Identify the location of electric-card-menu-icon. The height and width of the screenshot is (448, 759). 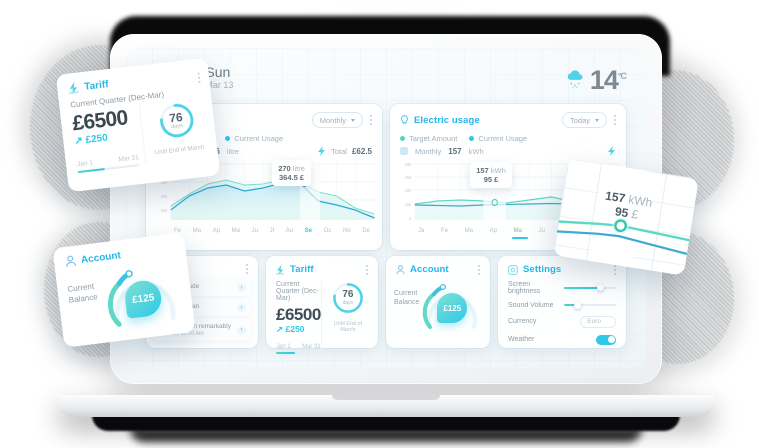
(615, 120).